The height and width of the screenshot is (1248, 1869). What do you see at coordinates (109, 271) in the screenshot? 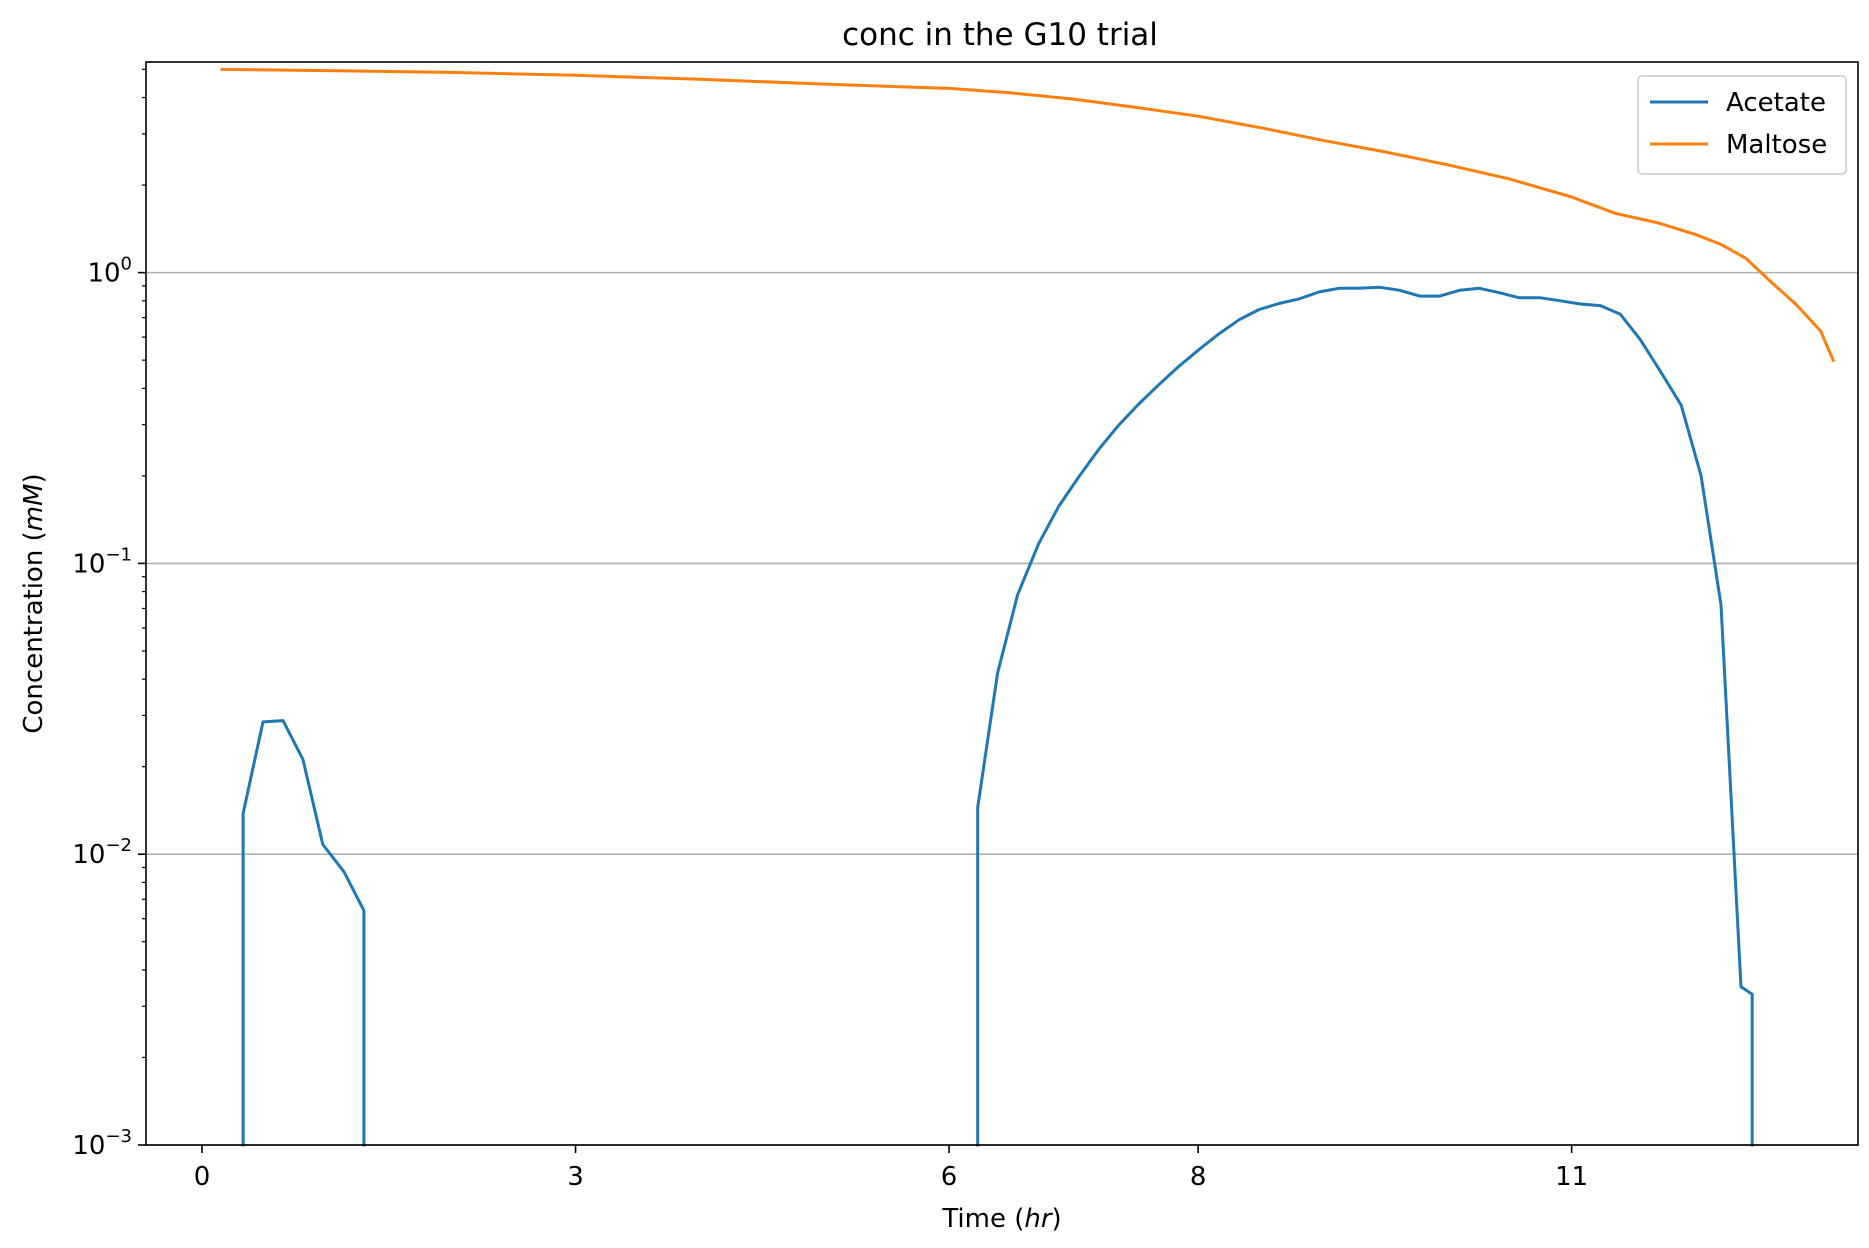
I see `y-tick-label: 10⁰` at bounding box center [109, 271].